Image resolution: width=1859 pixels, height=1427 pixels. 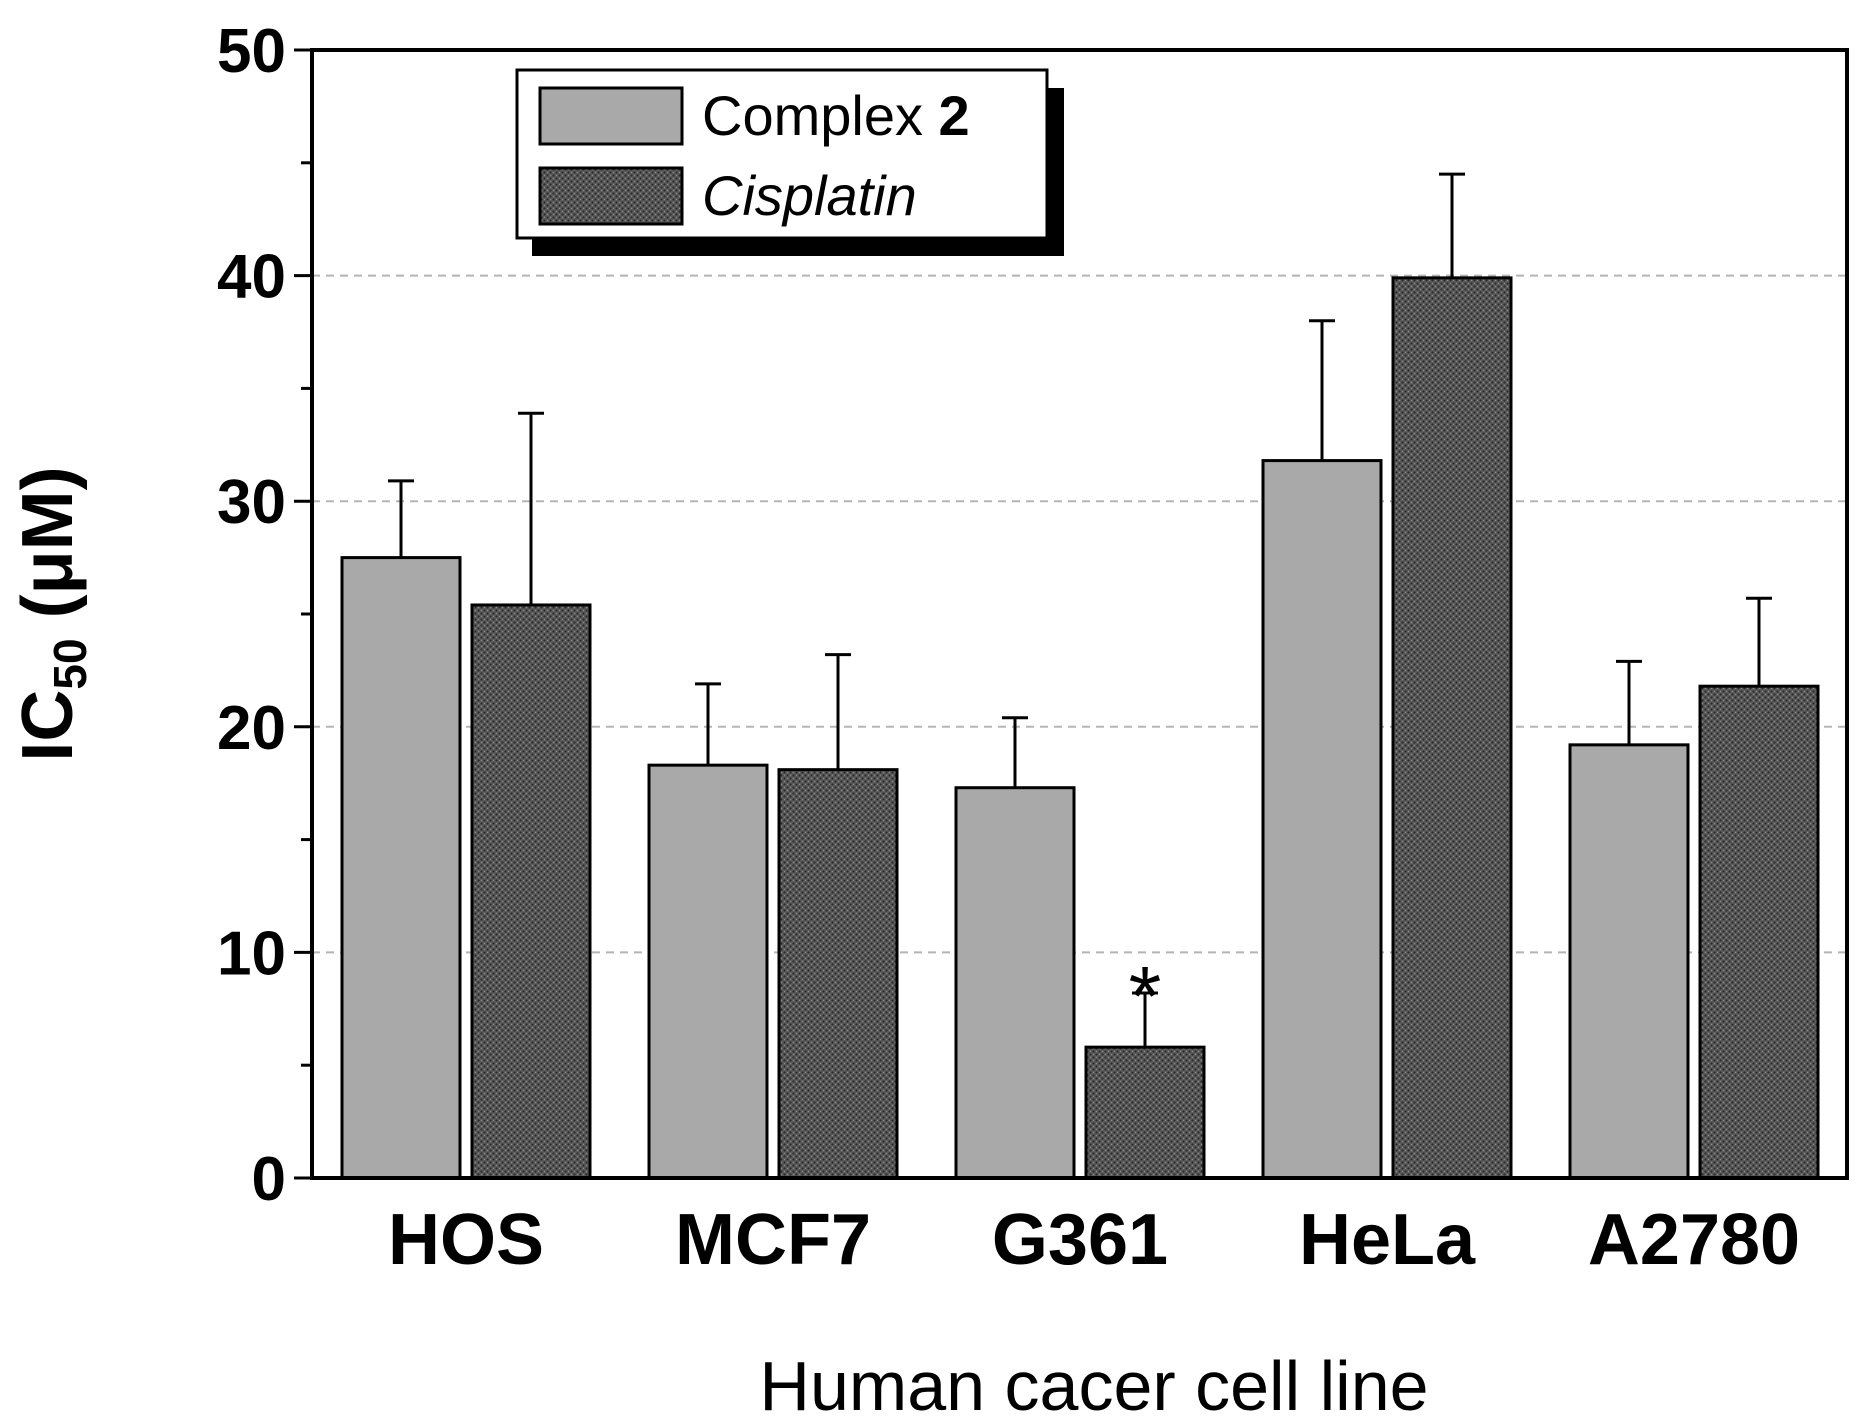 What do you see at coordinates (264, 615) in the screenshot?
I see `y-axis-ticks: 0 10 20 30 40 50` at bounding box center [264, 615].